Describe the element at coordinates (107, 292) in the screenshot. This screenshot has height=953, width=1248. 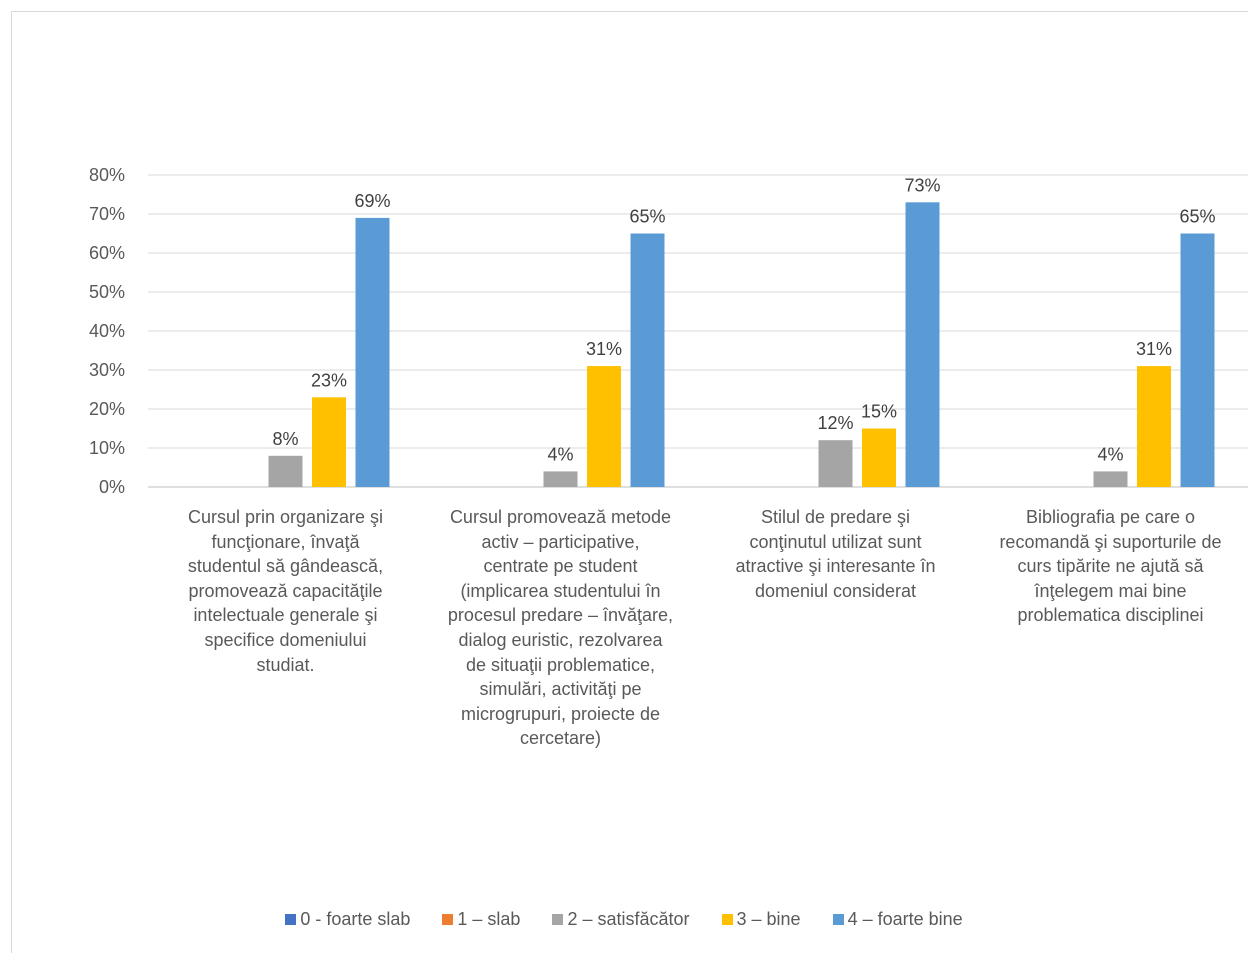
I see `y-tick-label: 50%` at that location.